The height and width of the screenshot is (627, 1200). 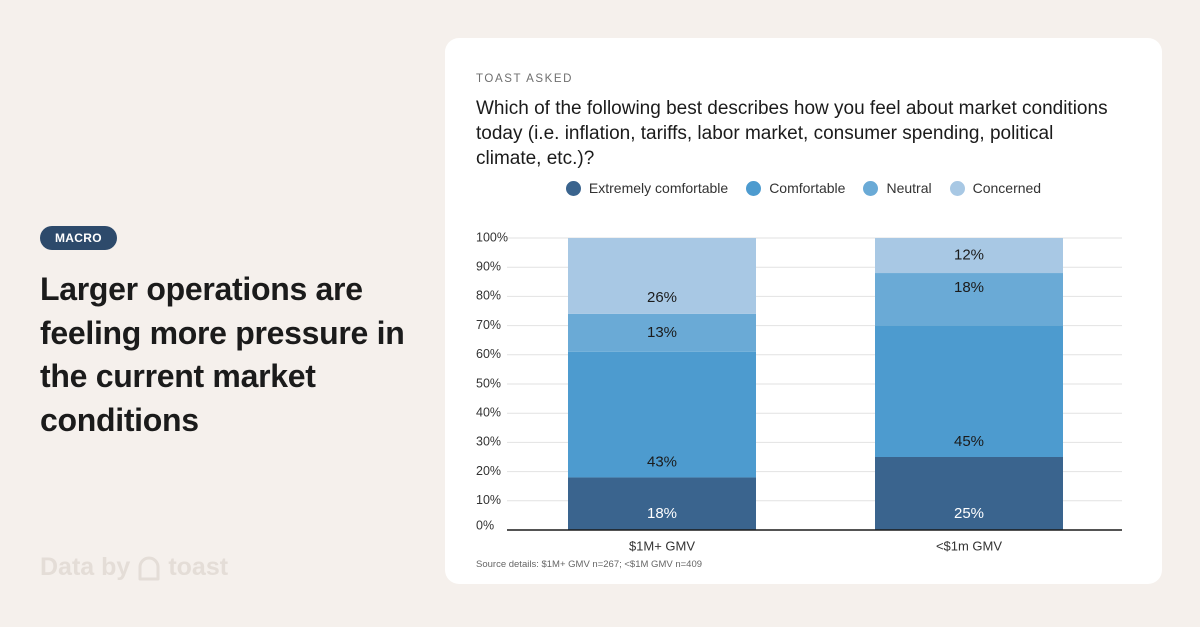 What do you see at coordinates (488, 442) in the screenshot?
I see `y-tick-label: 30%` at bounding box center [488, 442].